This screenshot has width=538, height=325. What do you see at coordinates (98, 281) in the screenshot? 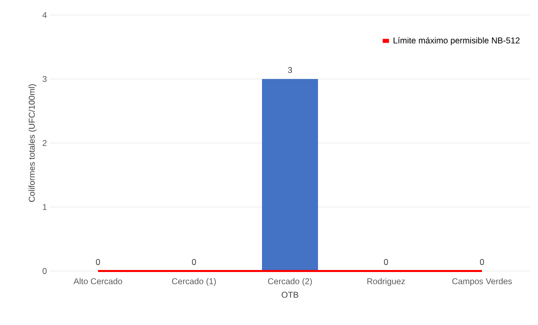
I see `x-tick-label: Alto Cercado` at bounding box center [98, 281].